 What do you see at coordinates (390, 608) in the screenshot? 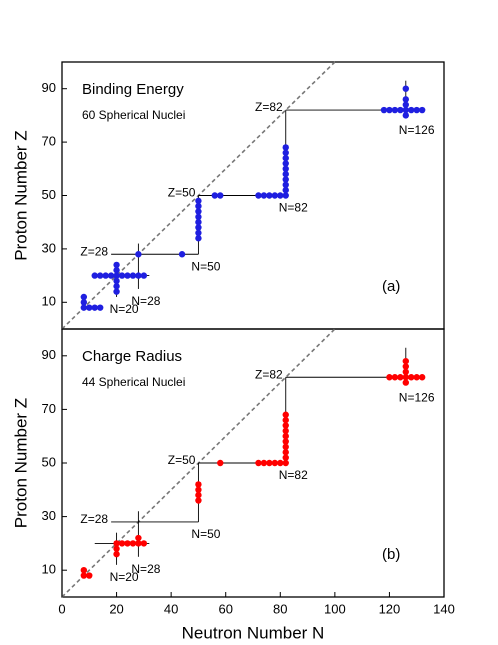
I see `x-tick-label: 120` at bounding box center [390, 608].